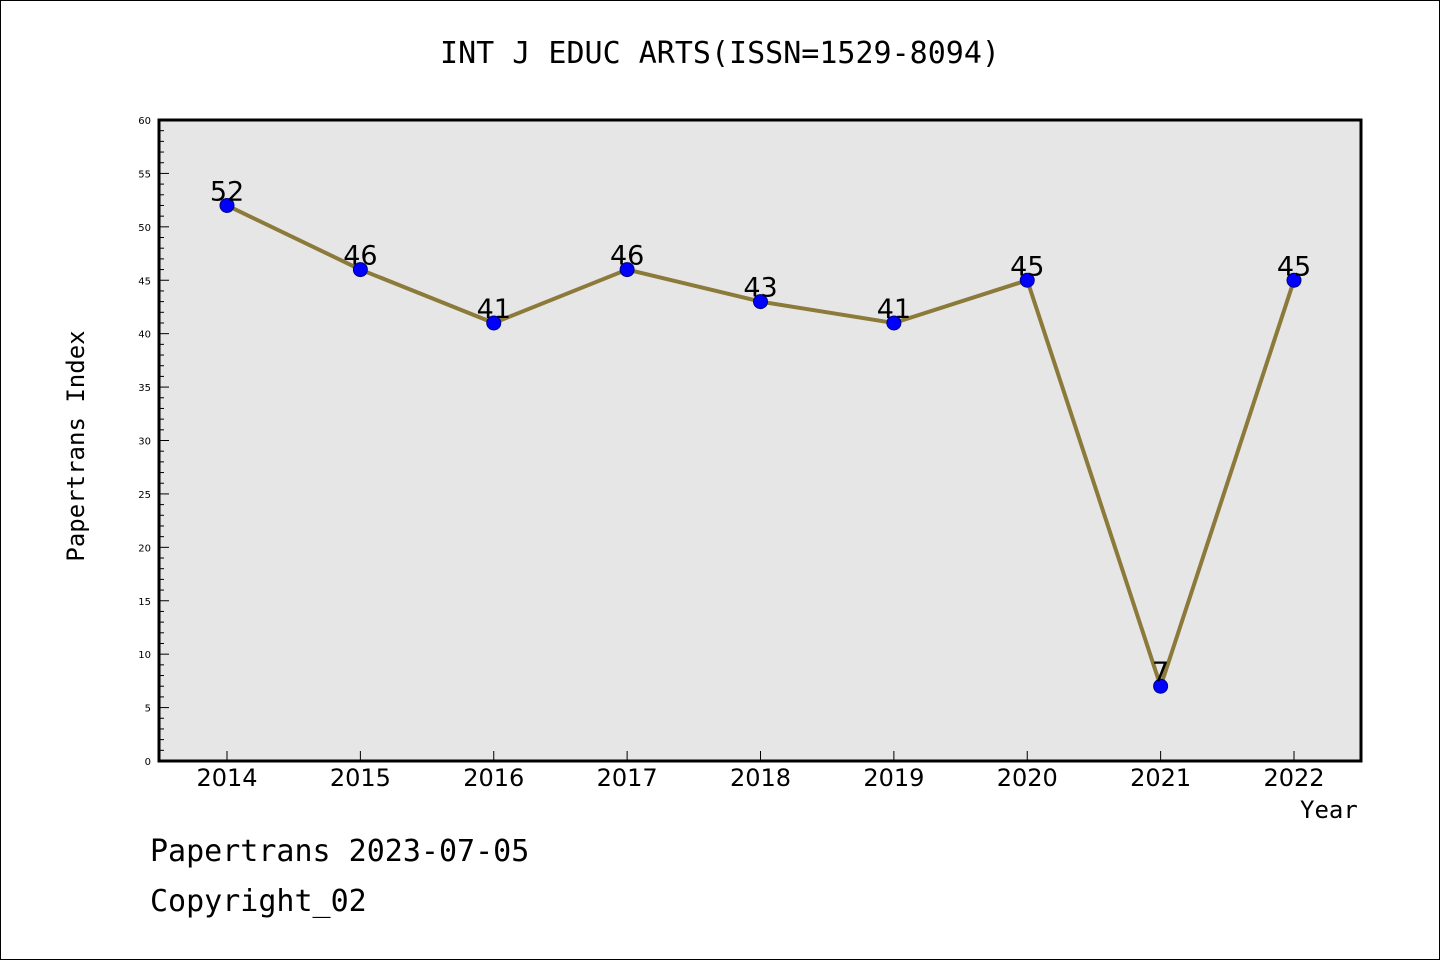  Describe the element at coordinates (144, 121) in the screenshot. I see `y-tick-label: 60` at that location.